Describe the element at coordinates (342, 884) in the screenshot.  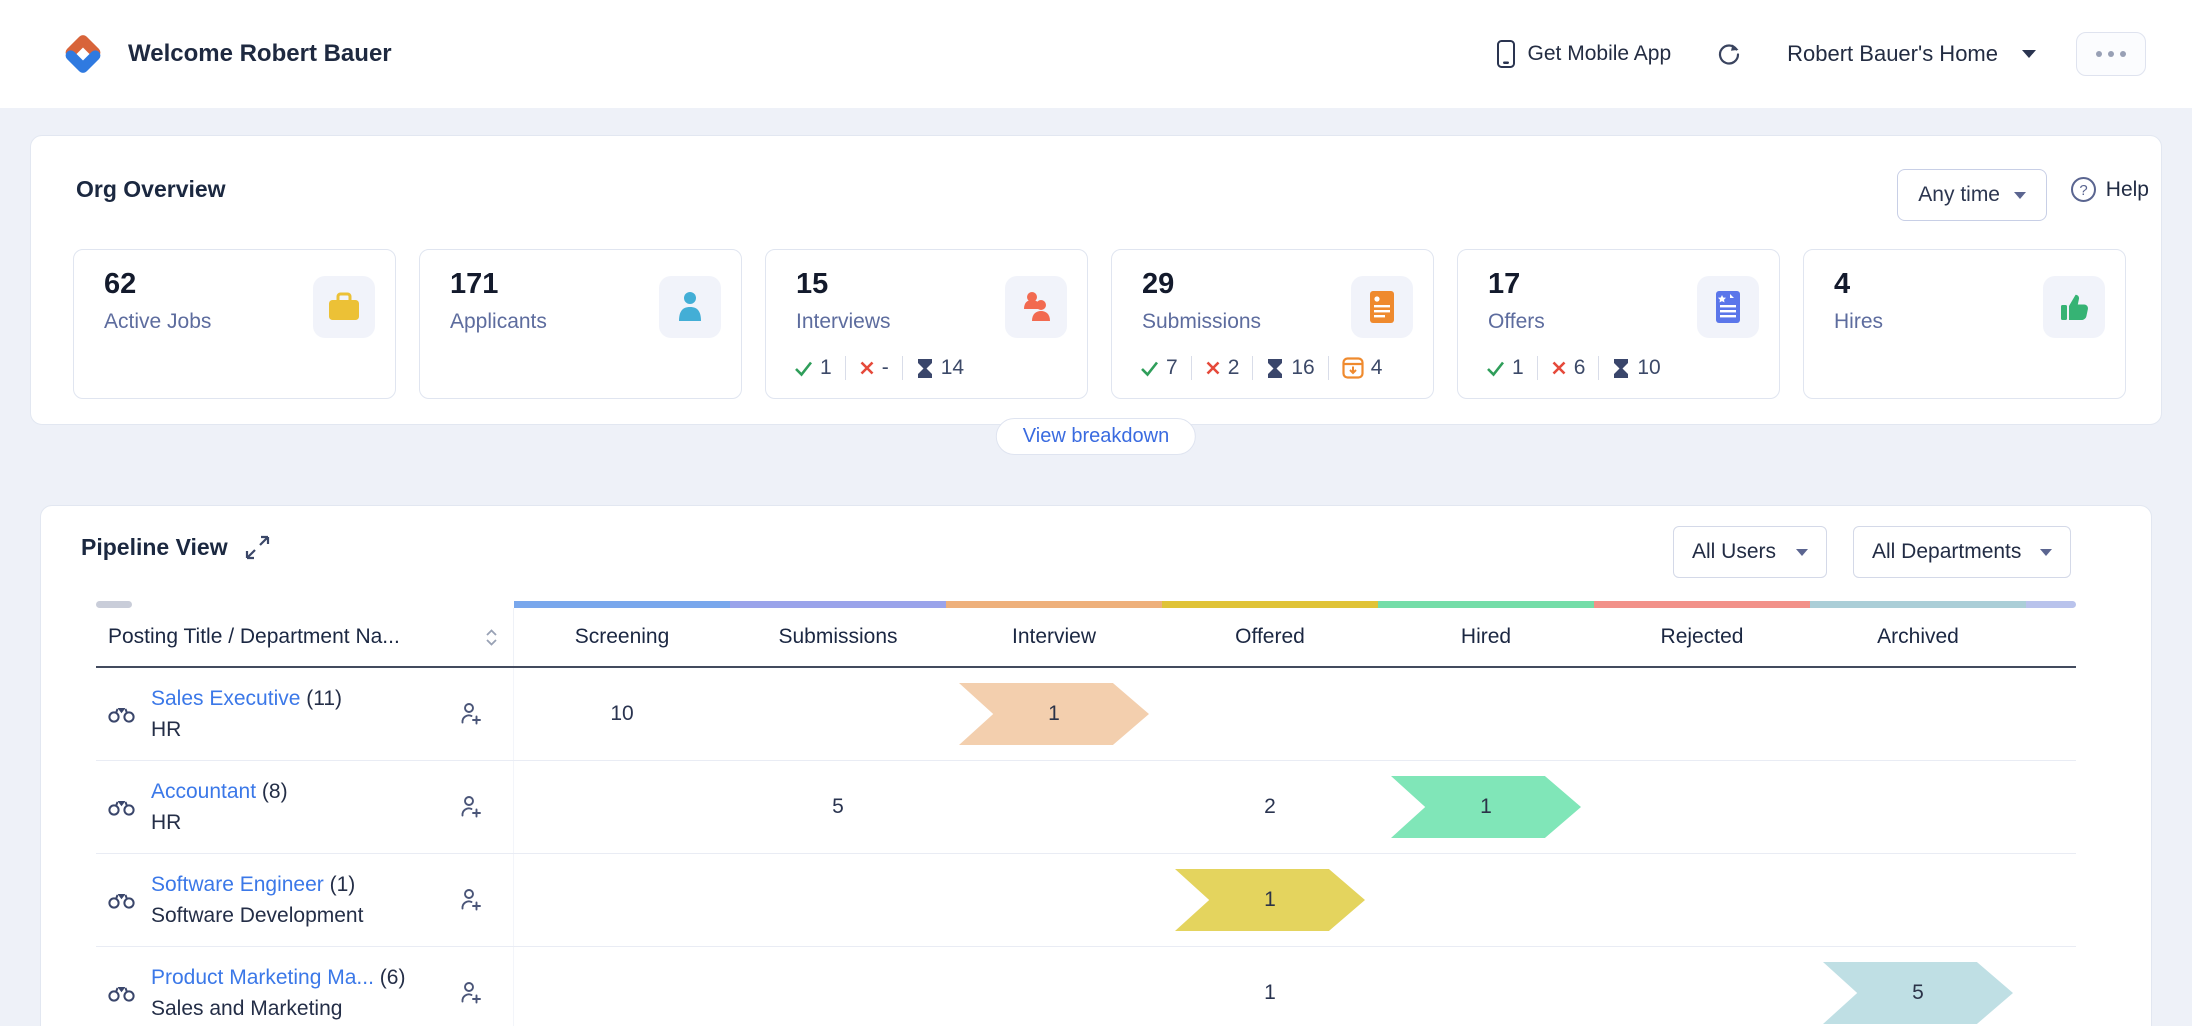
I see `candidate-count: (1)` at that location.